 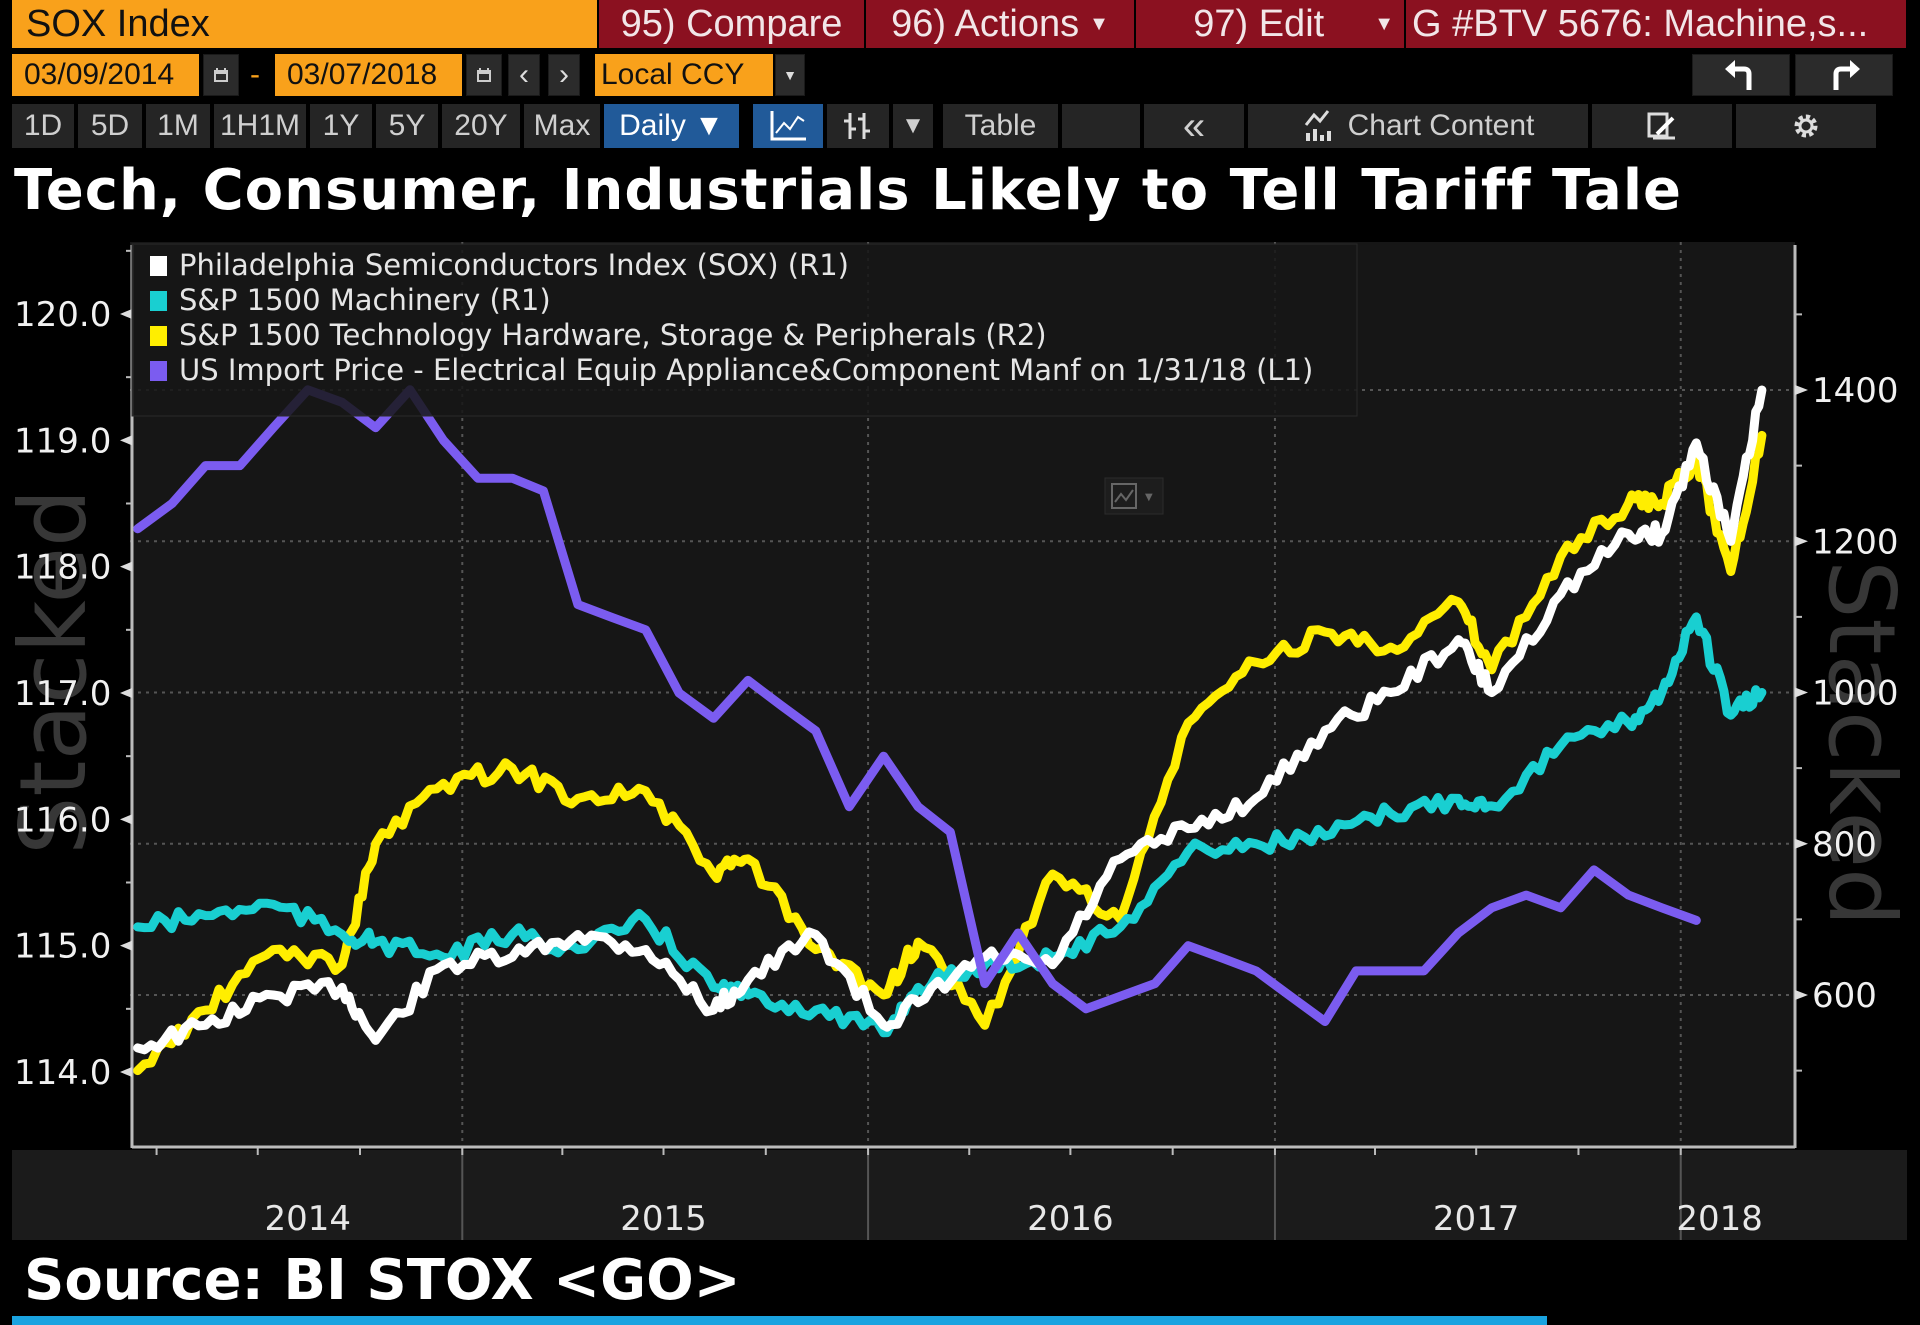 I want to click on end-date-value: 03/07/2018, so click(x=362, y=74).